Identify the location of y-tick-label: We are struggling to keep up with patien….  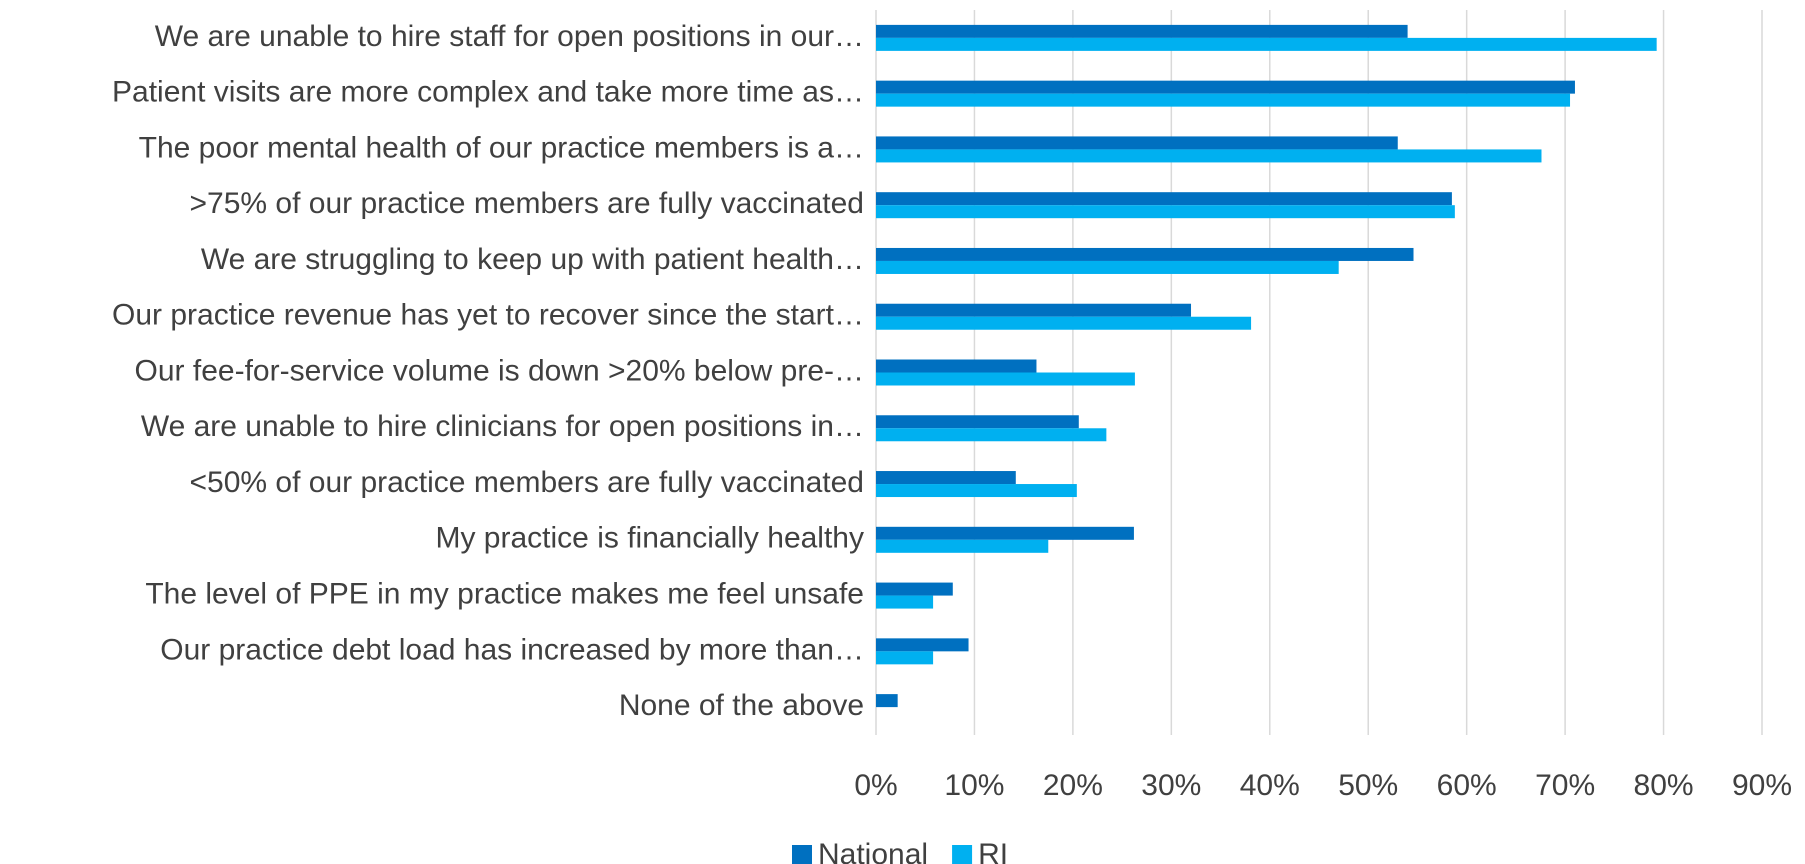
(532, 259).